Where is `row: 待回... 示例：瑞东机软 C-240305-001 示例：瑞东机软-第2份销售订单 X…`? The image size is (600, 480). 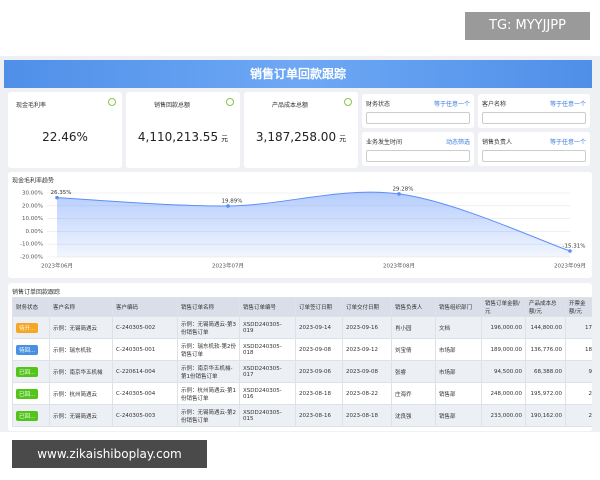 row: 待回... 示例：瑞东机软 C-240305-001 示例：瑞东机软-第2份销售订单 X… is located at coordinates (302, 349).